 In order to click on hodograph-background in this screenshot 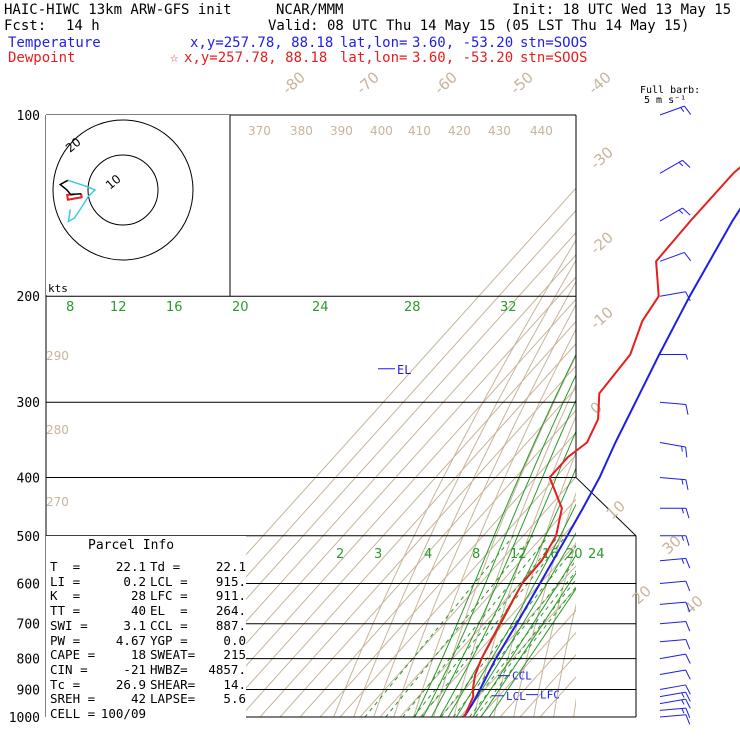, I will do `click(138, 205)`.